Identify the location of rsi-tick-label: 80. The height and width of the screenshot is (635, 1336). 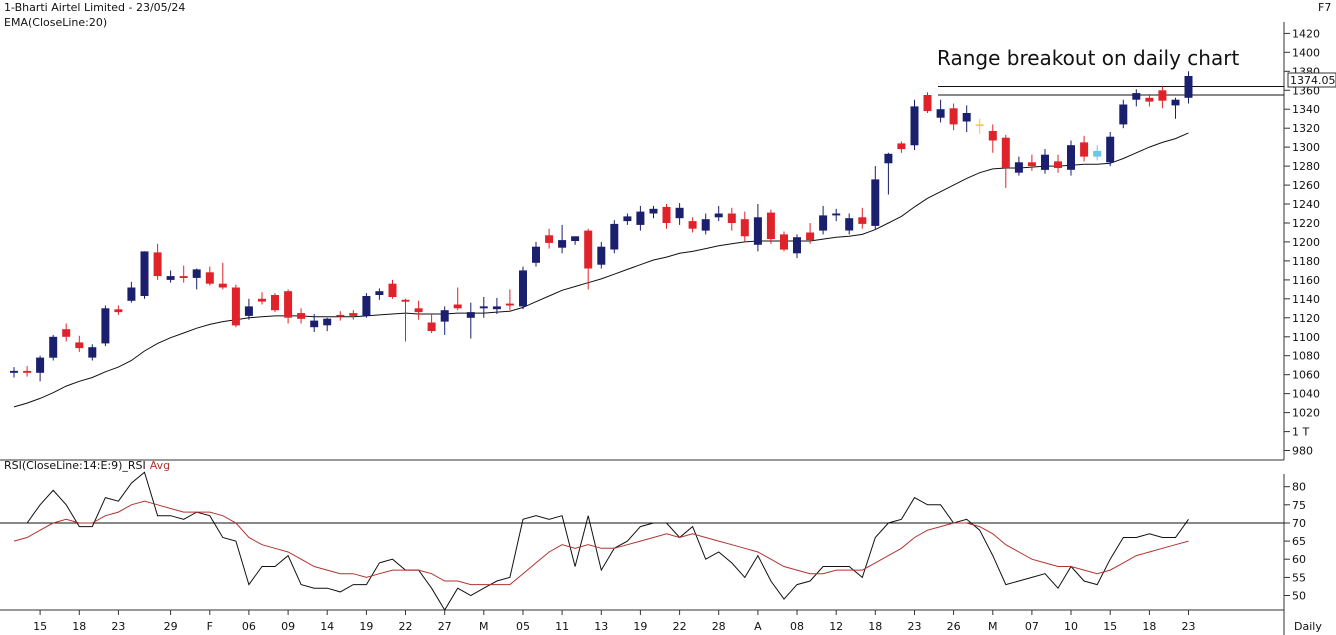
(1299, 487).